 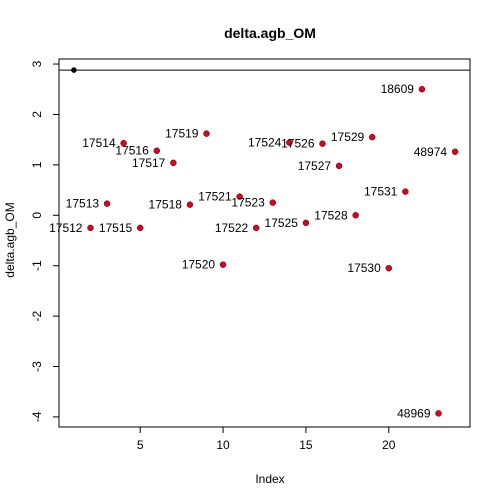 I want to click on point-label: 17530, so click(x=364, y=268).